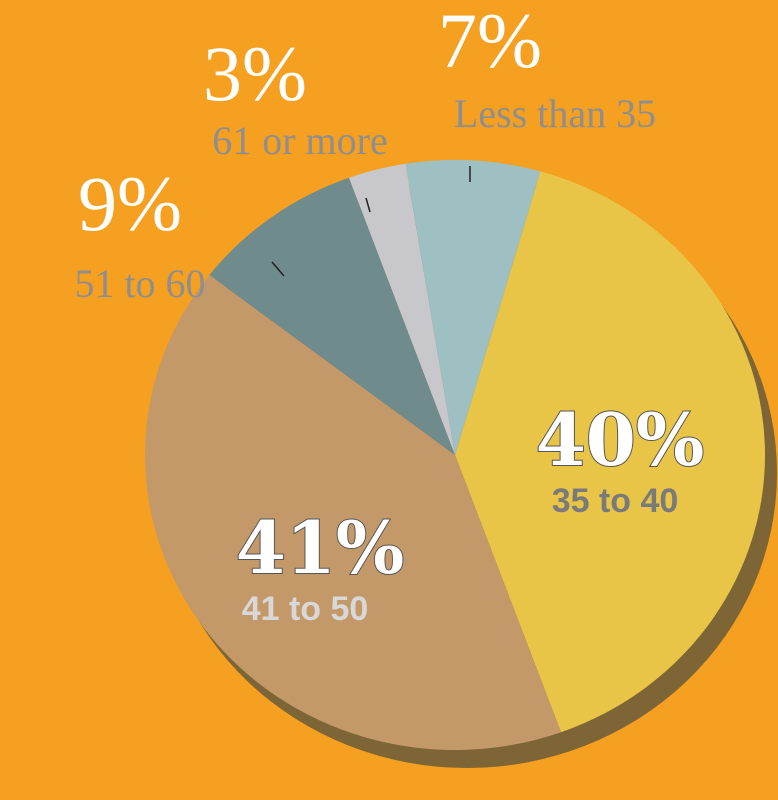 The image size is (778, 800). What do you see at coordinates (255, 73) in the screenshot?
I see `value-label: 3%` at bounding box center [255, 73].